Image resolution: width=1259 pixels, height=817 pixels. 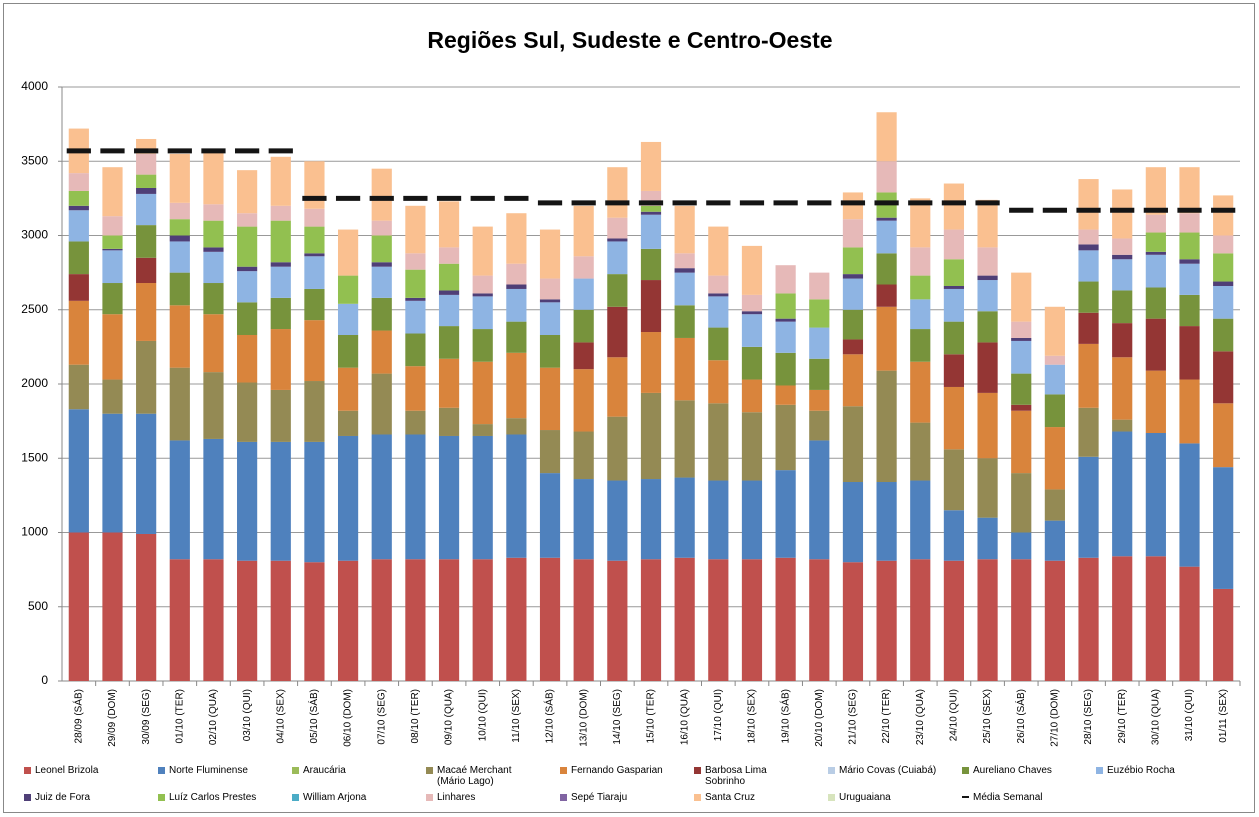 What do you see at coordinates (67, 770) in the screenshot?
I see `legend-label: Leonel Brizola` at bounding box center [67, 770].